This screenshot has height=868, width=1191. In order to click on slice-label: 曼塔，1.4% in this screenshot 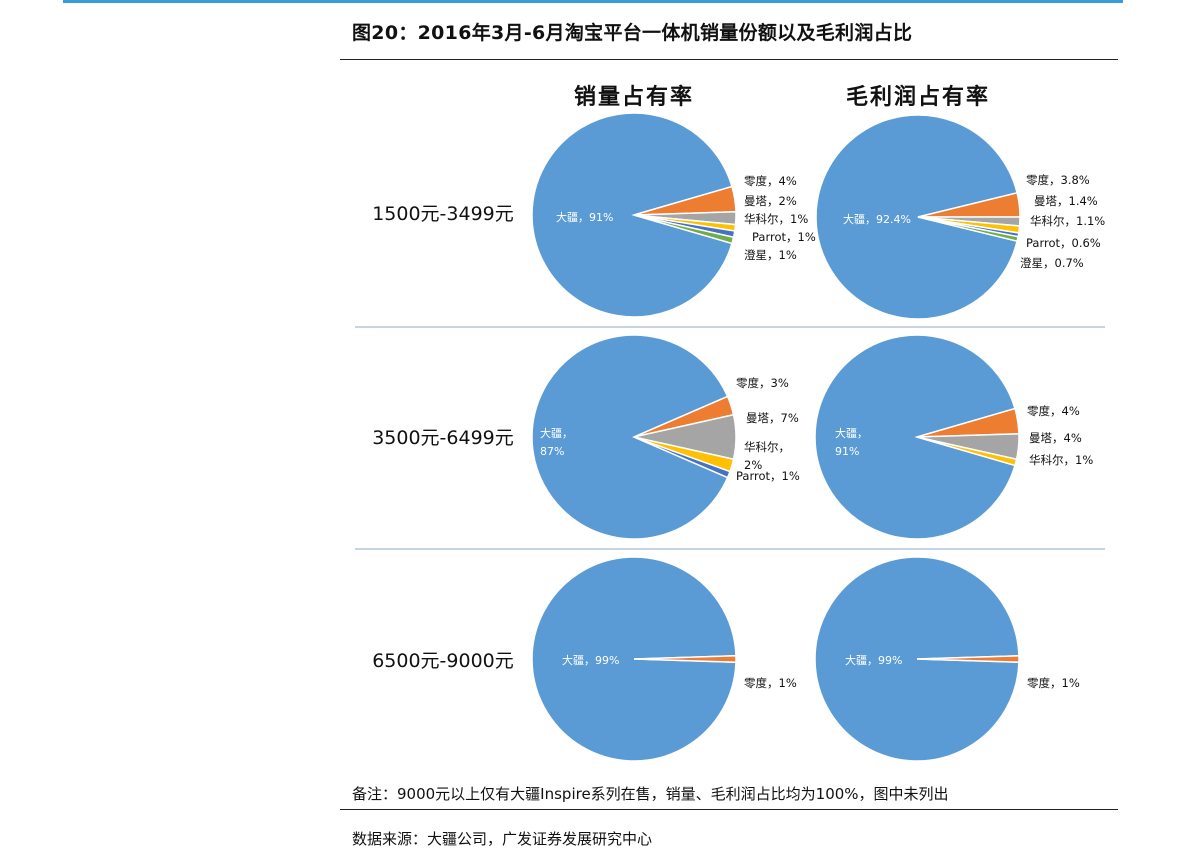, I will do `click(1066, 201)`.